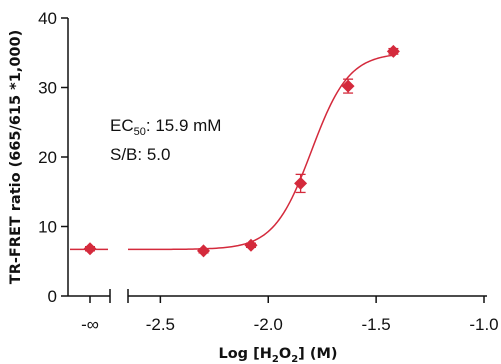 The width and height of the screenshot is (501, 364). What do you see at coordinates (268, 324) in the screenshot?
I see `x-tick-label-1: -2.0` at bounding box center [268, 324].